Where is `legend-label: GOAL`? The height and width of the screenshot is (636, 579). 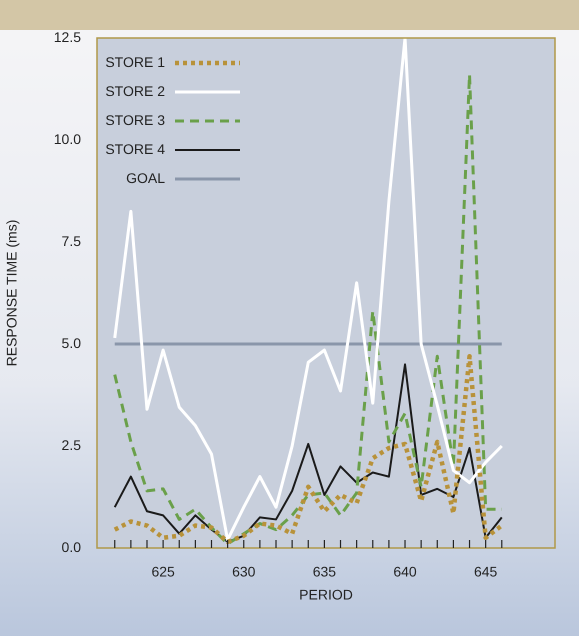 legend-label: GOAL is located at coordinates (146, 178).